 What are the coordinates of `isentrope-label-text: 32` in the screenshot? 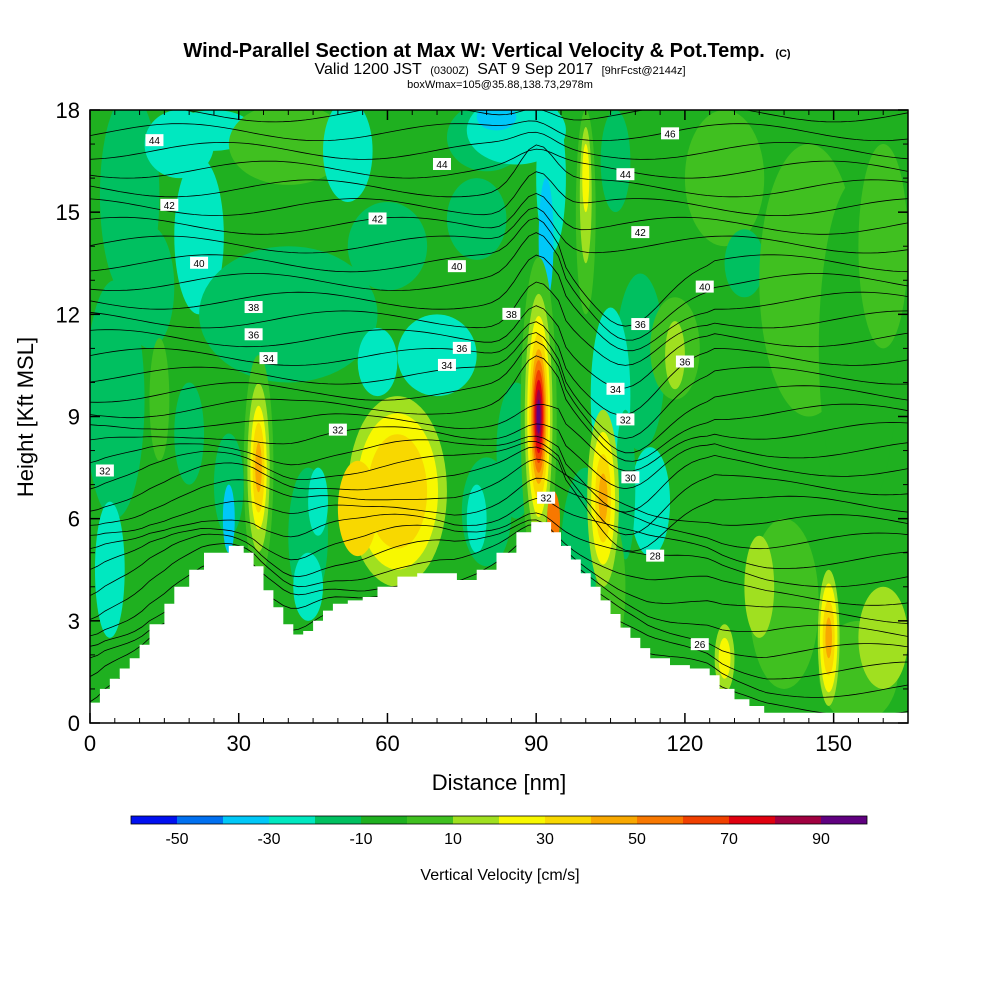 It's located at (547, 499).